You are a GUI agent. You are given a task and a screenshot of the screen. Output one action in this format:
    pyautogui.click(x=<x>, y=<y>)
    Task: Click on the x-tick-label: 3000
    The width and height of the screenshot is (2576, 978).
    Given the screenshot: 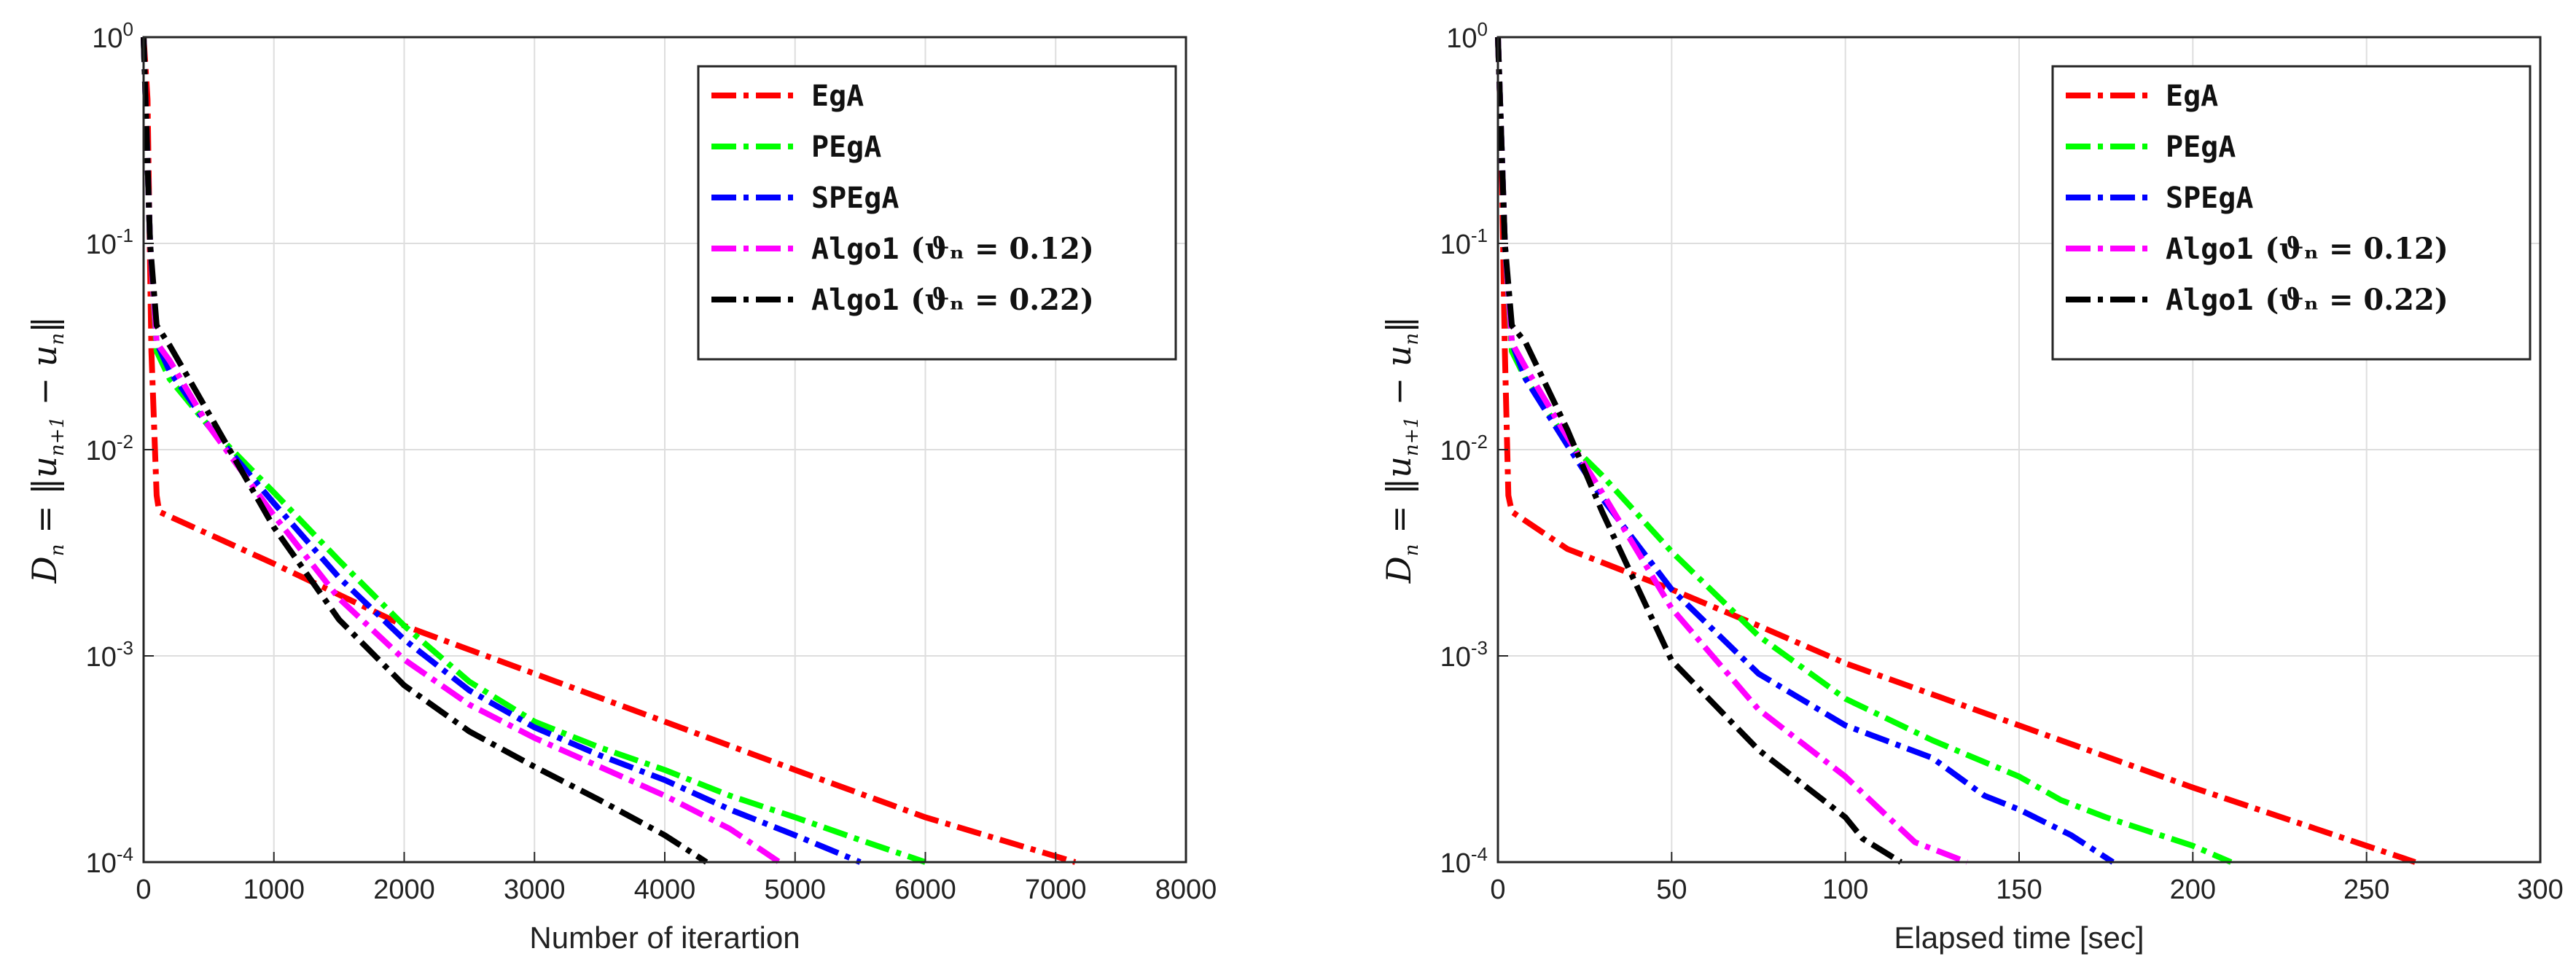 What is the action you would take?
    pyautogui.click(x=535, y=890)
    